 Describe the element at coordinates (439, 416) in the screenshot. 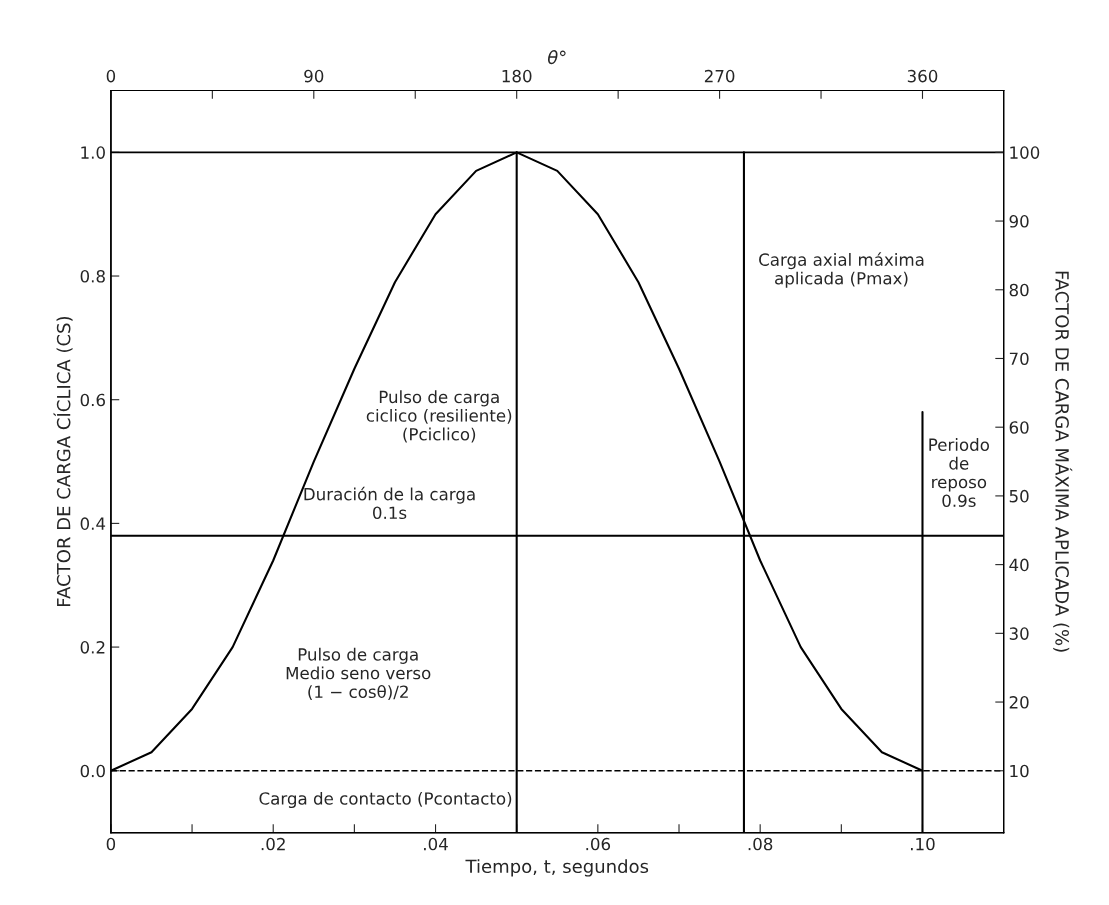

I see `annotation: Pulso de carga ciclico (resiliente) (Pciclico)` at that location.